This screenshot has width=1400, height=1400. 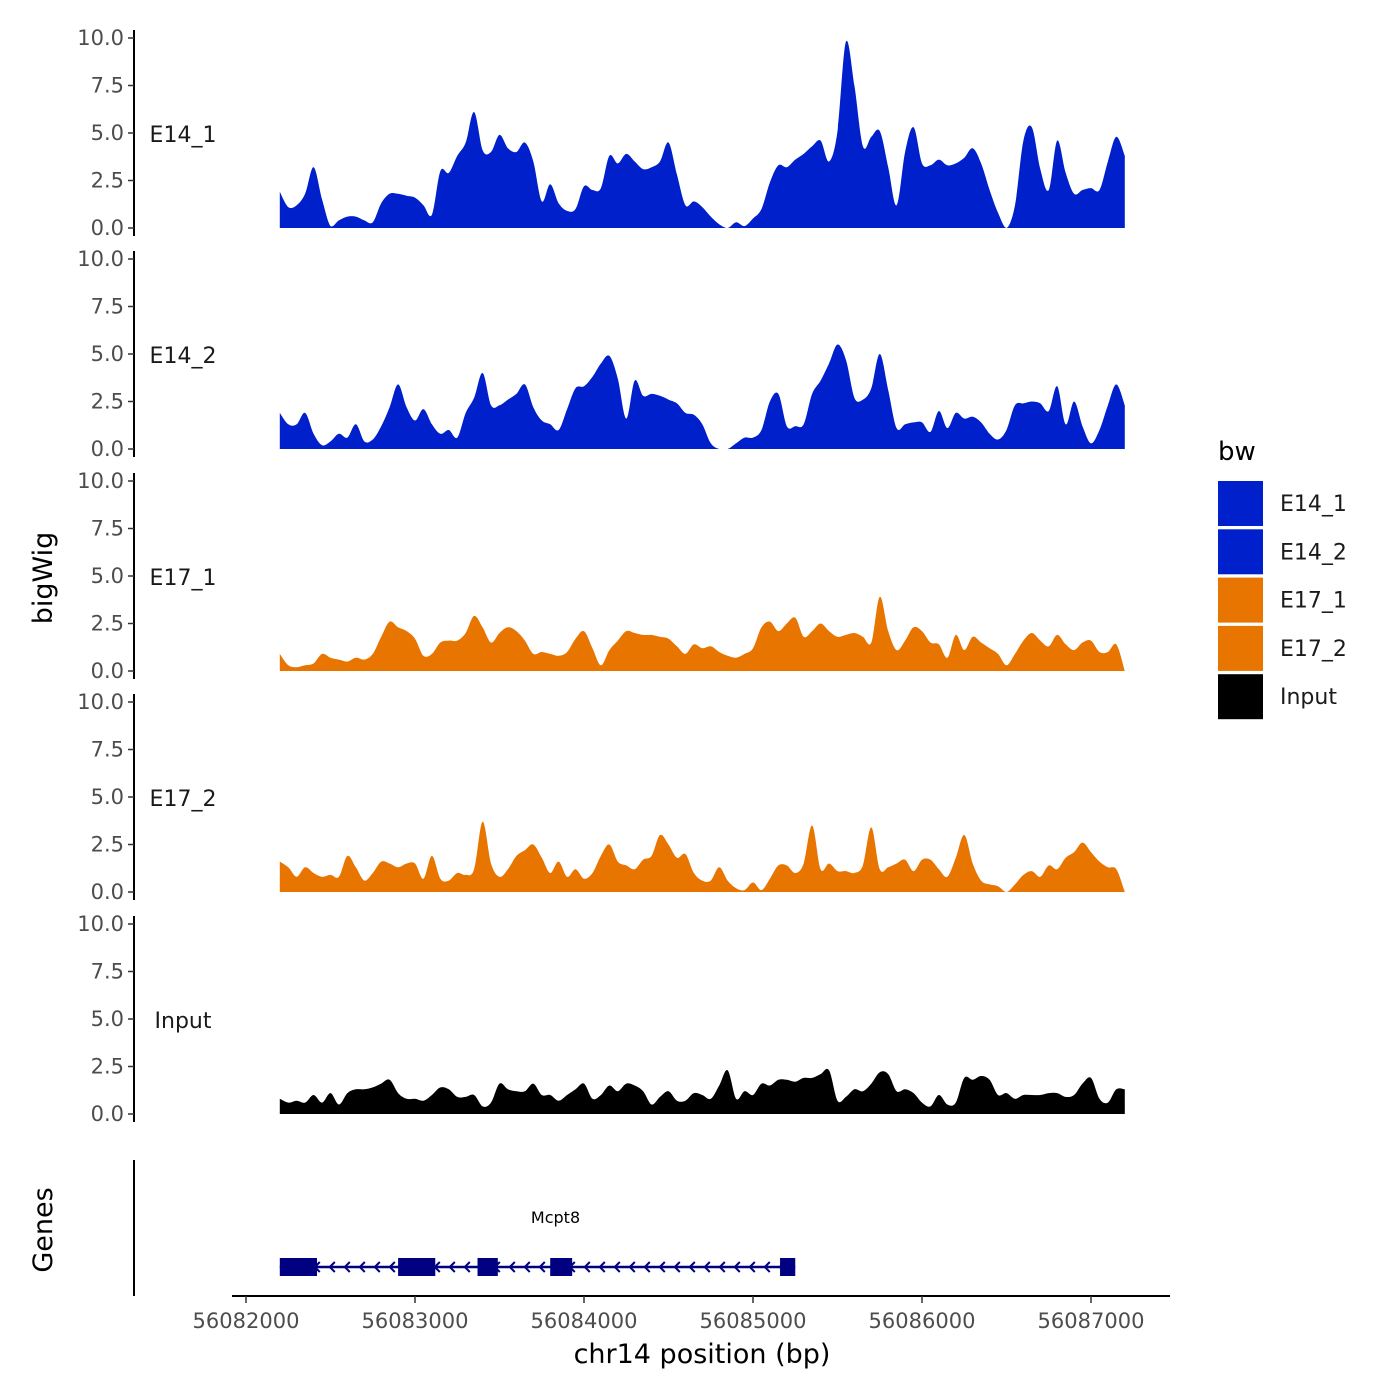 What do you see at coordinates (922, 1321) in the screenshot?
I see `x-tick-label: 56086000` at bounding box center [922, 1321].